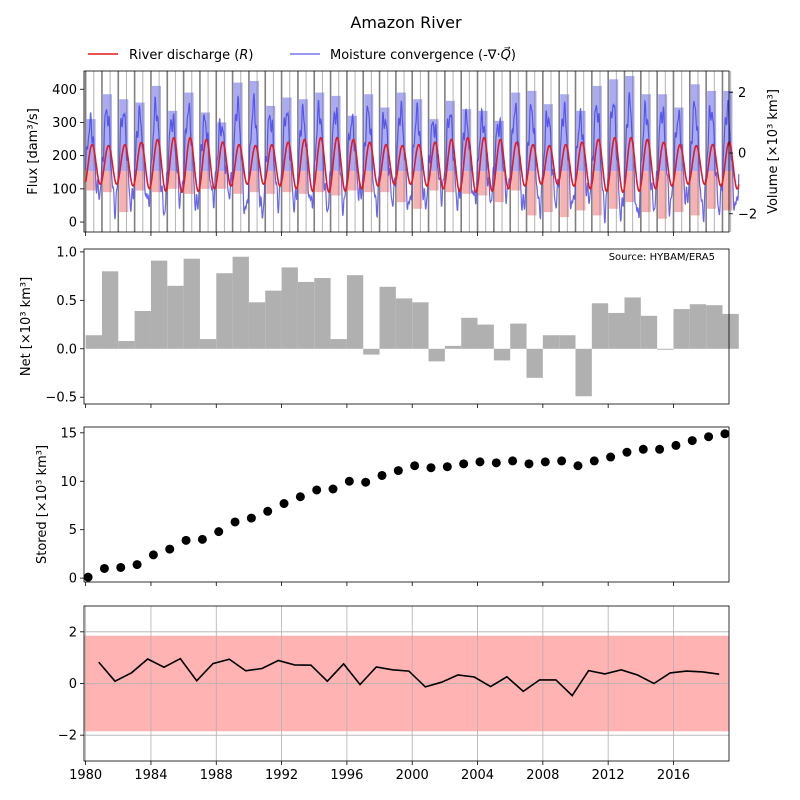 The width and height of the screenshot is (800, 800). I want to click on source-note: Source: HYBAM/ERA5, so click(662, 257).